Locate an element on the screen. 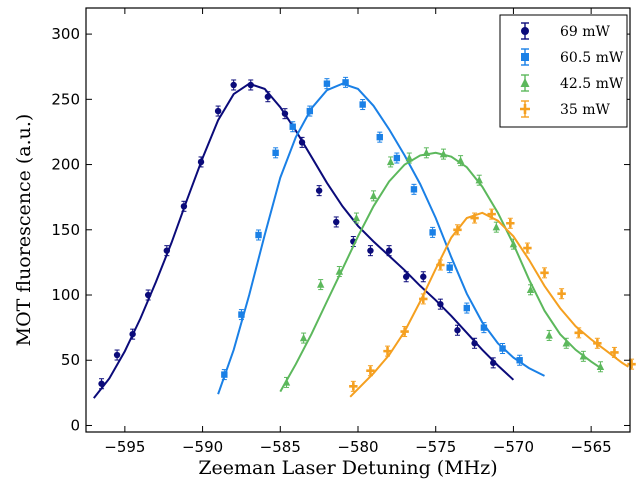  x-tick-label: −580 is located at coordinates (357, 447).